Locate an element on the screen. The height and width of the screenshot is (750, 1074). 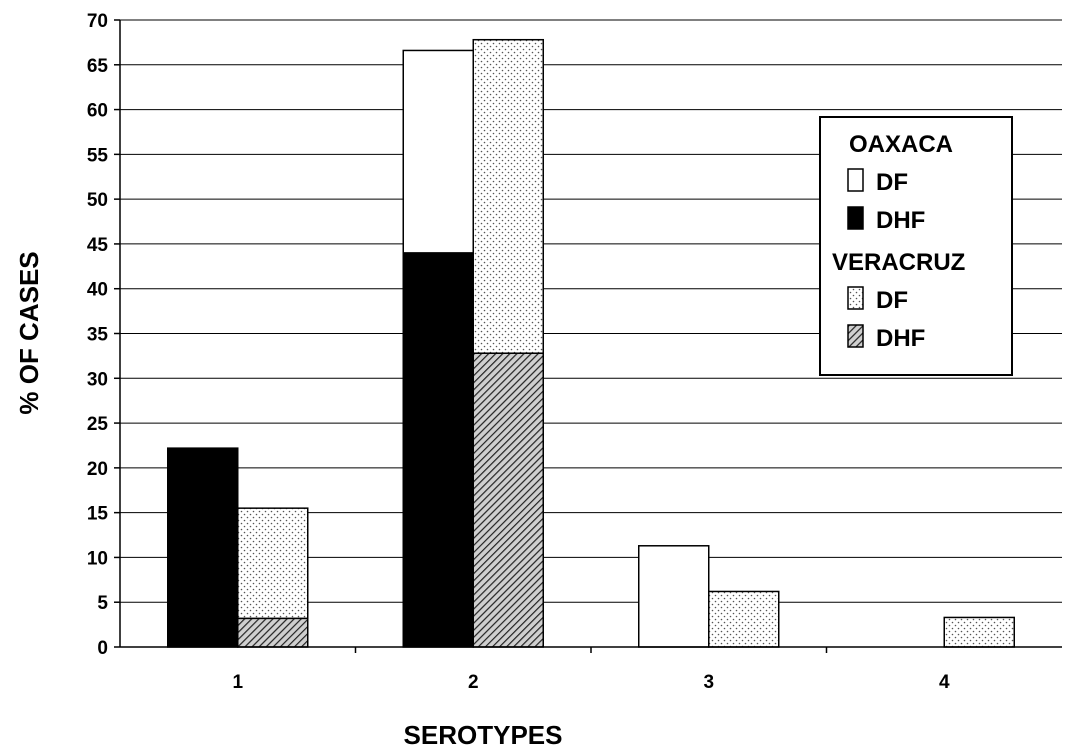
y-tick-label: 20 is located at coordinates (97, 469).